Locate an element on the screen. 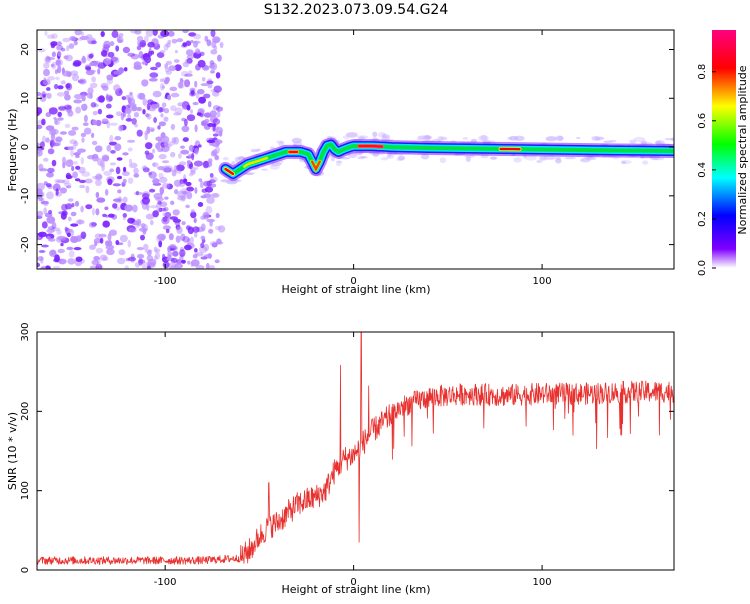 The height and width of the screenshot is (604, 750). y-tick-label: 0 is located at coordinates (25, 147).